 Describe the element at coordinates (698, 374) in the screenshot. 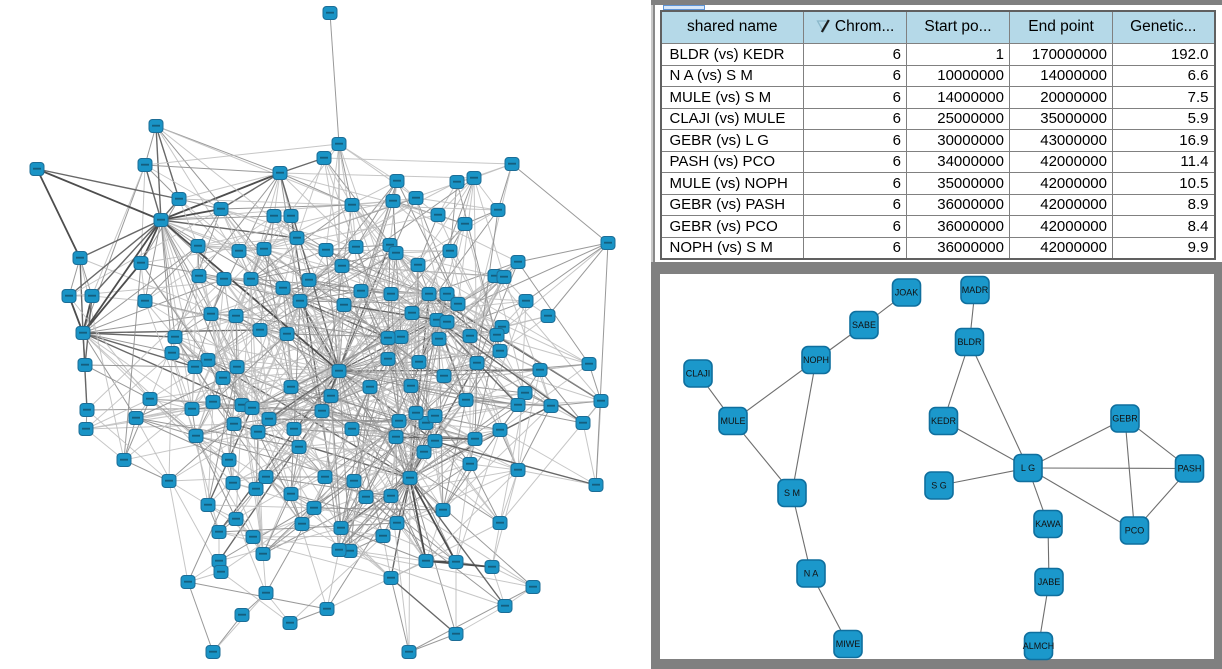

I see `svg-text: CLAJI` at that location.